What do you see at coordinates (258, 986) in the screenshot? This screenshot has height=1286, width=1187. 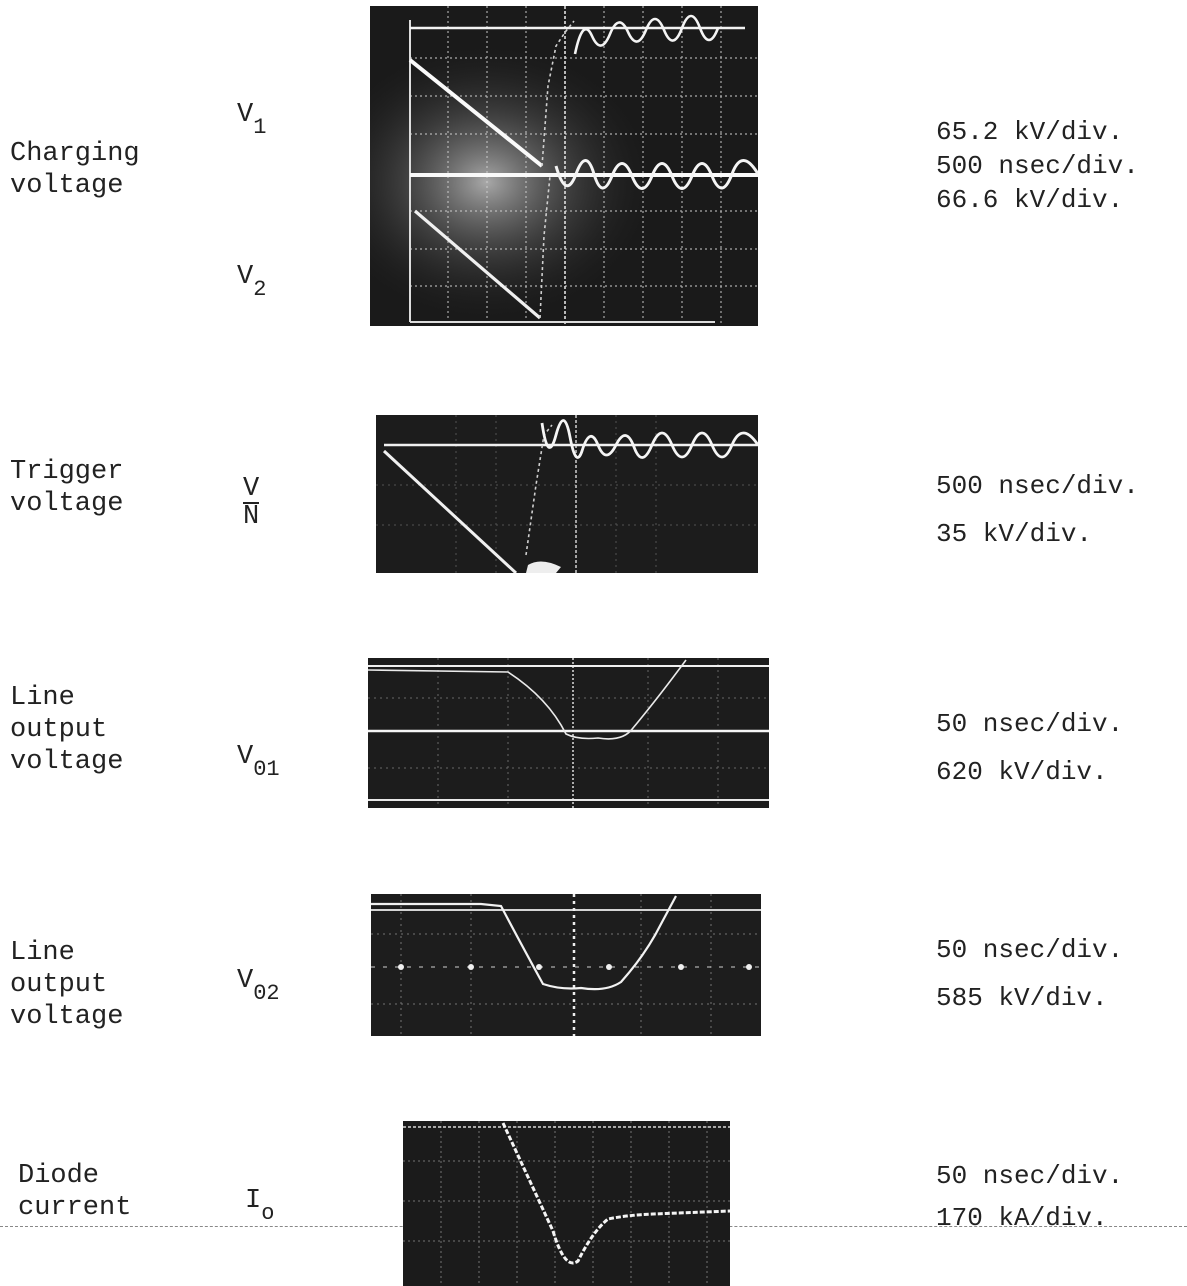 I see `v02-symbol: V02` at bounding box center [258, 986].